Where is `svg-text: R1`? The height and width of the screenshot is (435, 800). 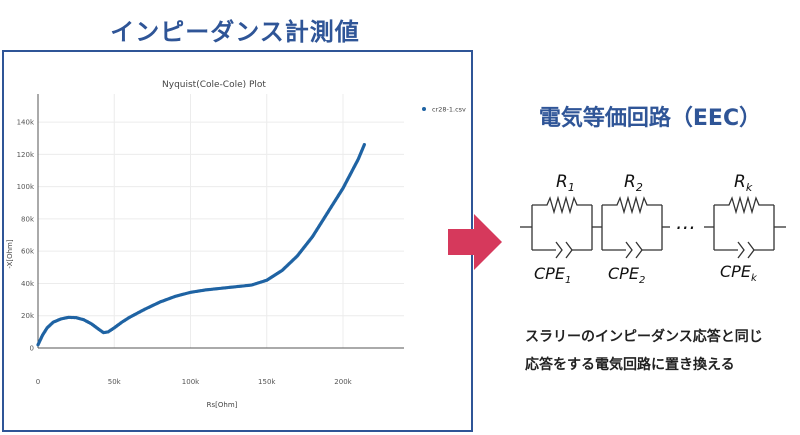 svg-text: R1 is located at coordinates (565, 183).